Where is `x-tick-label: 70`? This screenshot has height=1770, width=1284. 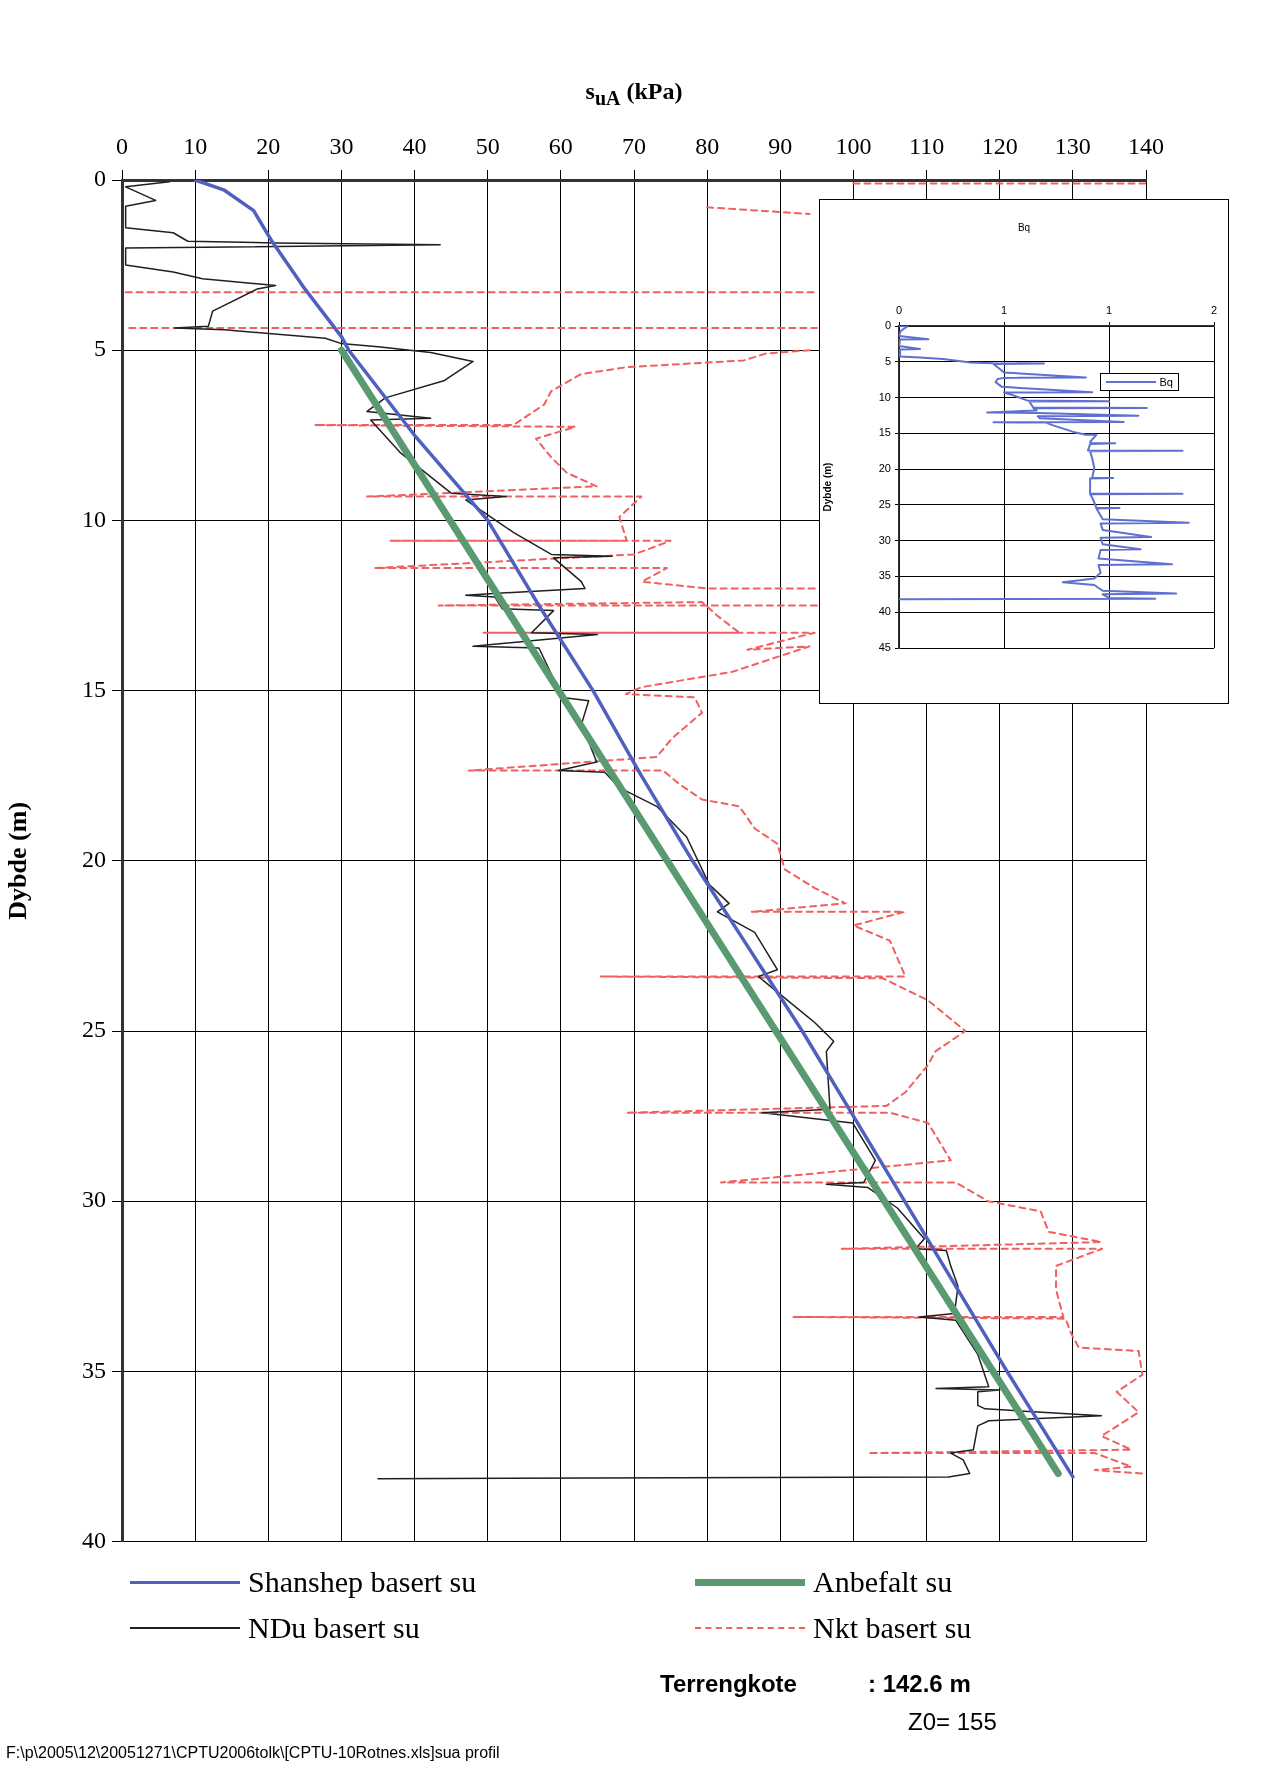
x-tick-label: 70 is located at coordinates (634, 145).